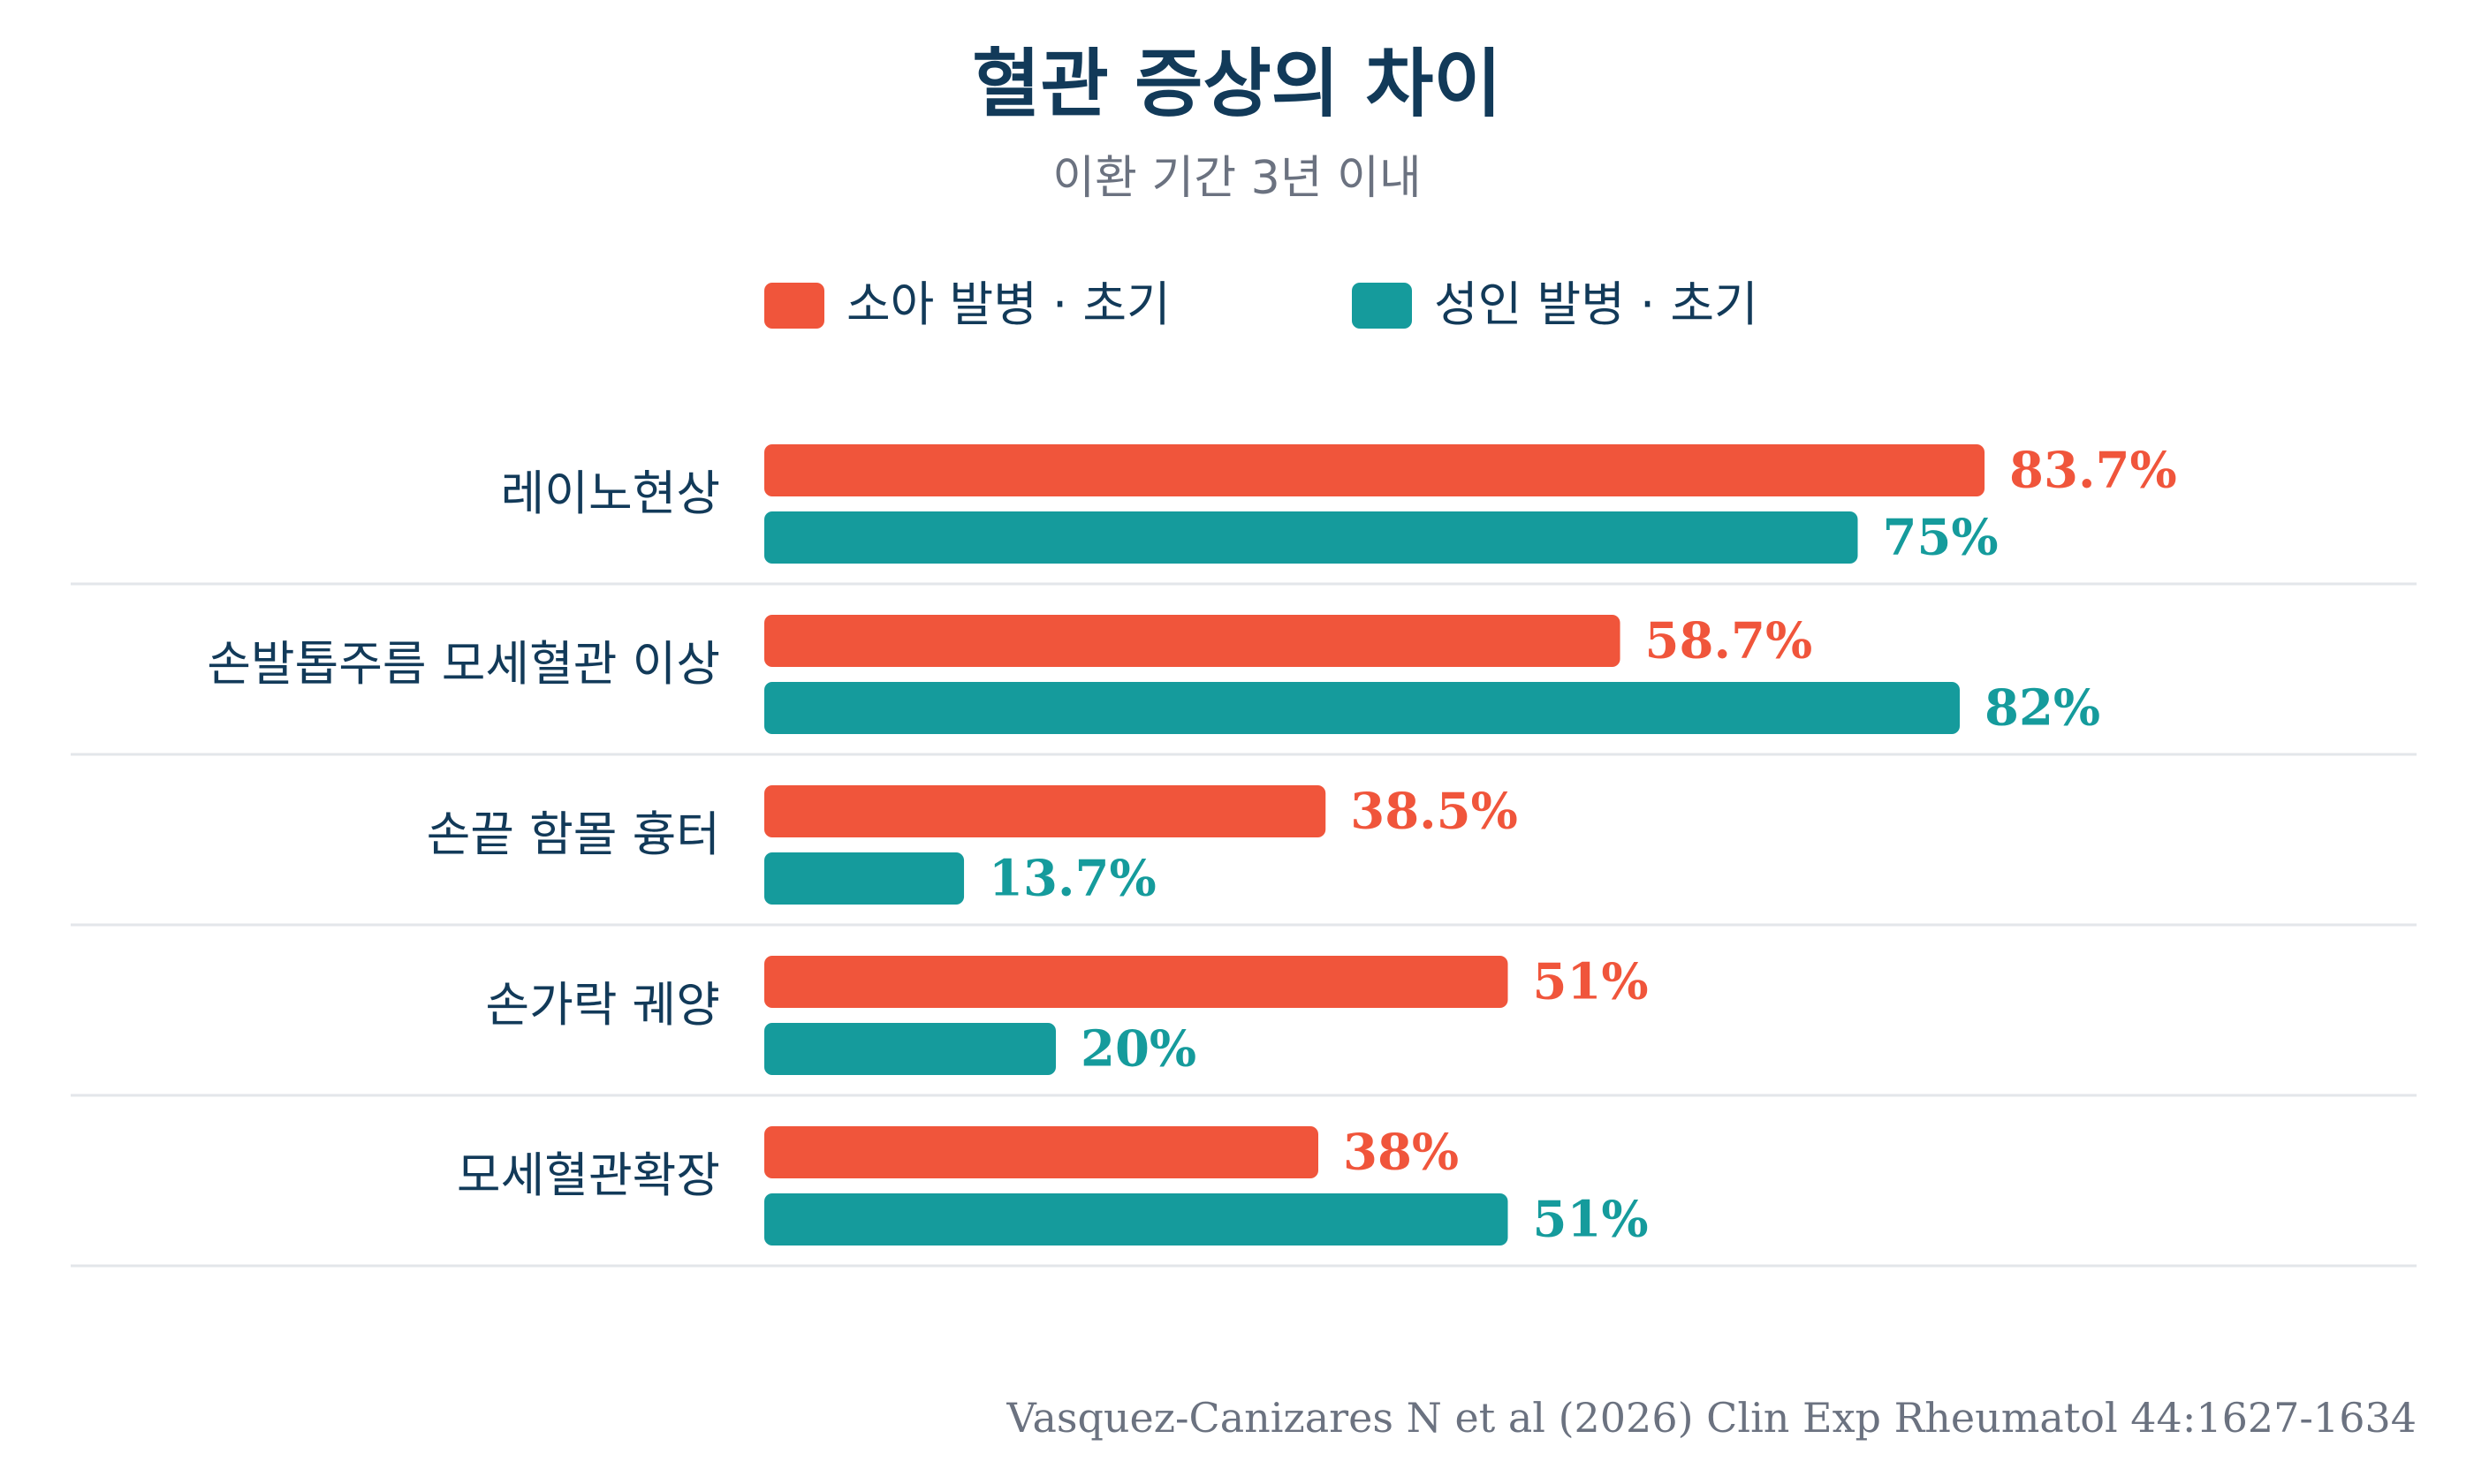 The height and width of the screenshot is (1484, 2474). Describe the element at coordinates (610, 493) in the screenshot. I see `category-label: 레이노현상` at that location.